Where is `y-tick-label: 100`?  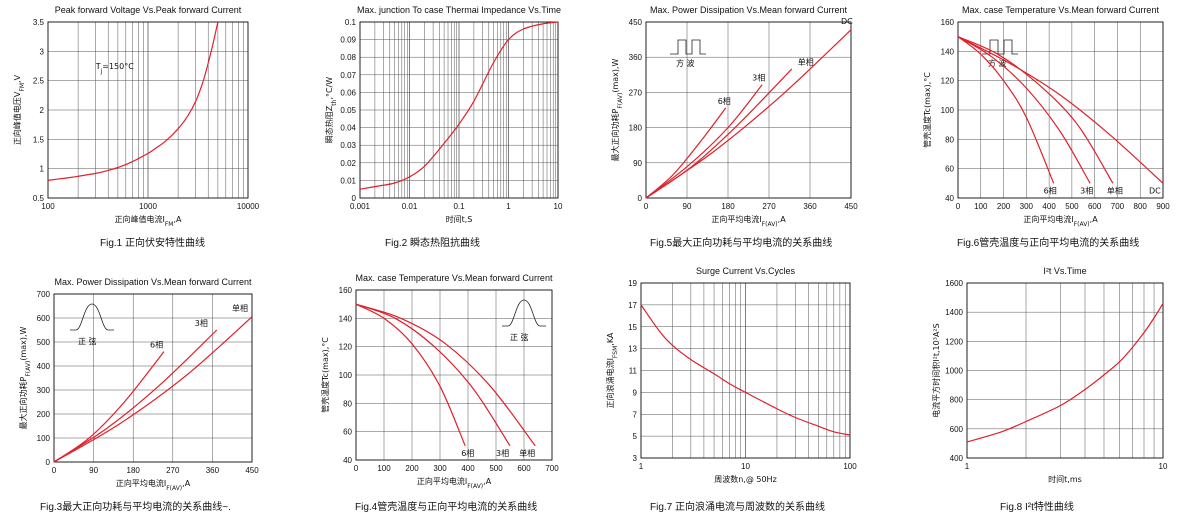
y-tick-label: 100 is located at coordinates (948, 110).